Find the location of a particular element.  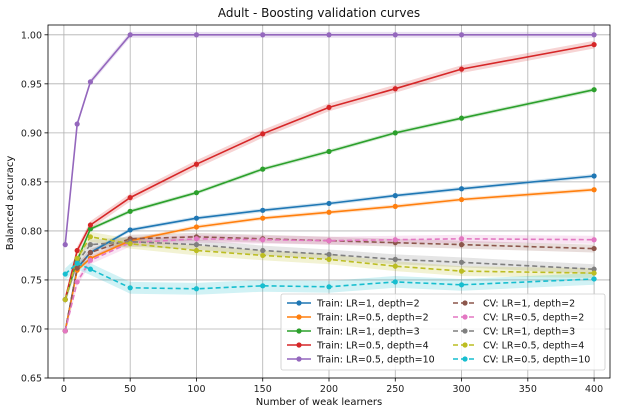

data-point-s5-p8 is located at coordinates (395, 35).